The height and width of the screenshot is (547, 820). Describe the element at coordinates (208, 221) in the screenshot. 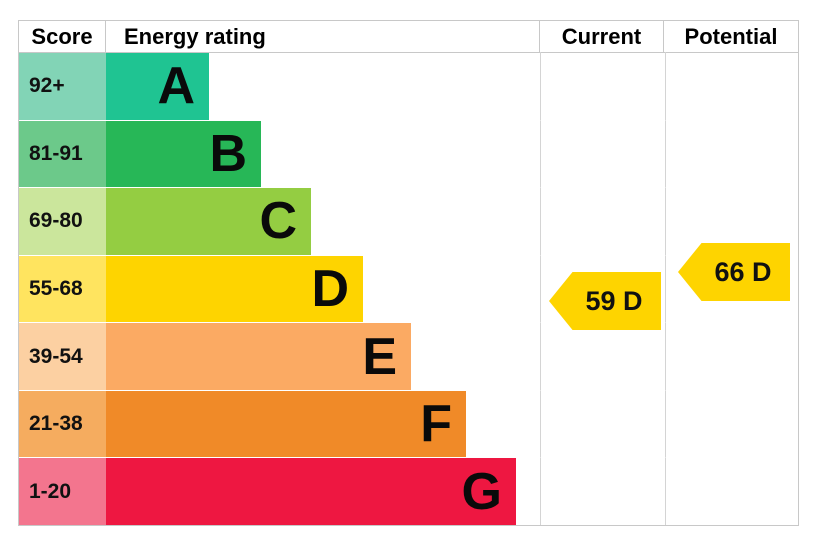

I see `rating-bar-c: C` at that location.